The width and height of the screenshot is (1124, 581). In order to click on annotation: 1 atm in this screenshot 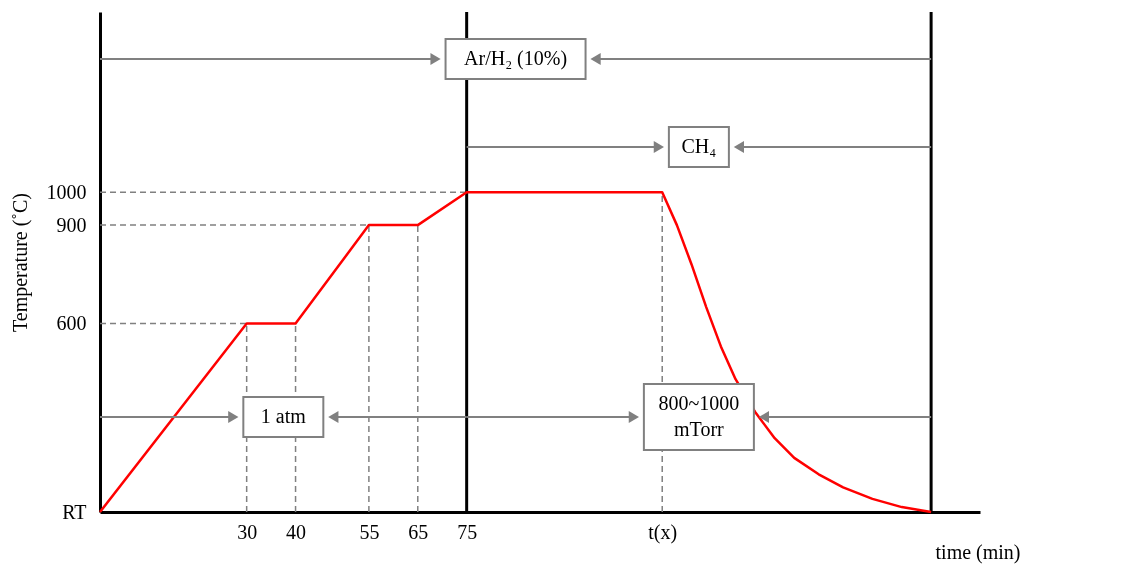, I will do `click(283, 416)`.